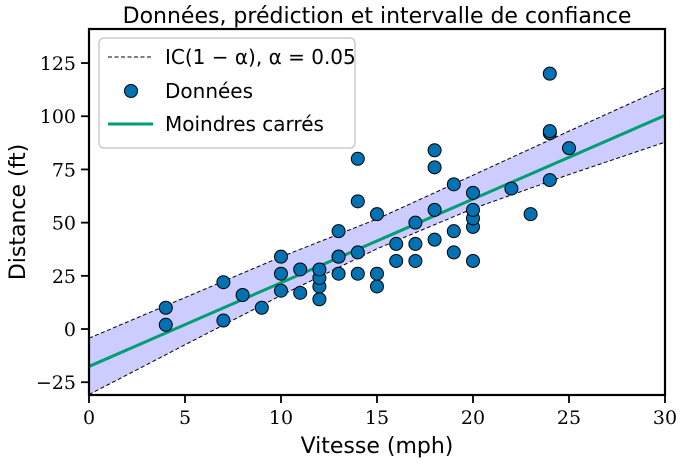 Image resolution: width=682 pixels, height=466 pixels. I want to click on y-tick-label: 25, so click(64, 277).